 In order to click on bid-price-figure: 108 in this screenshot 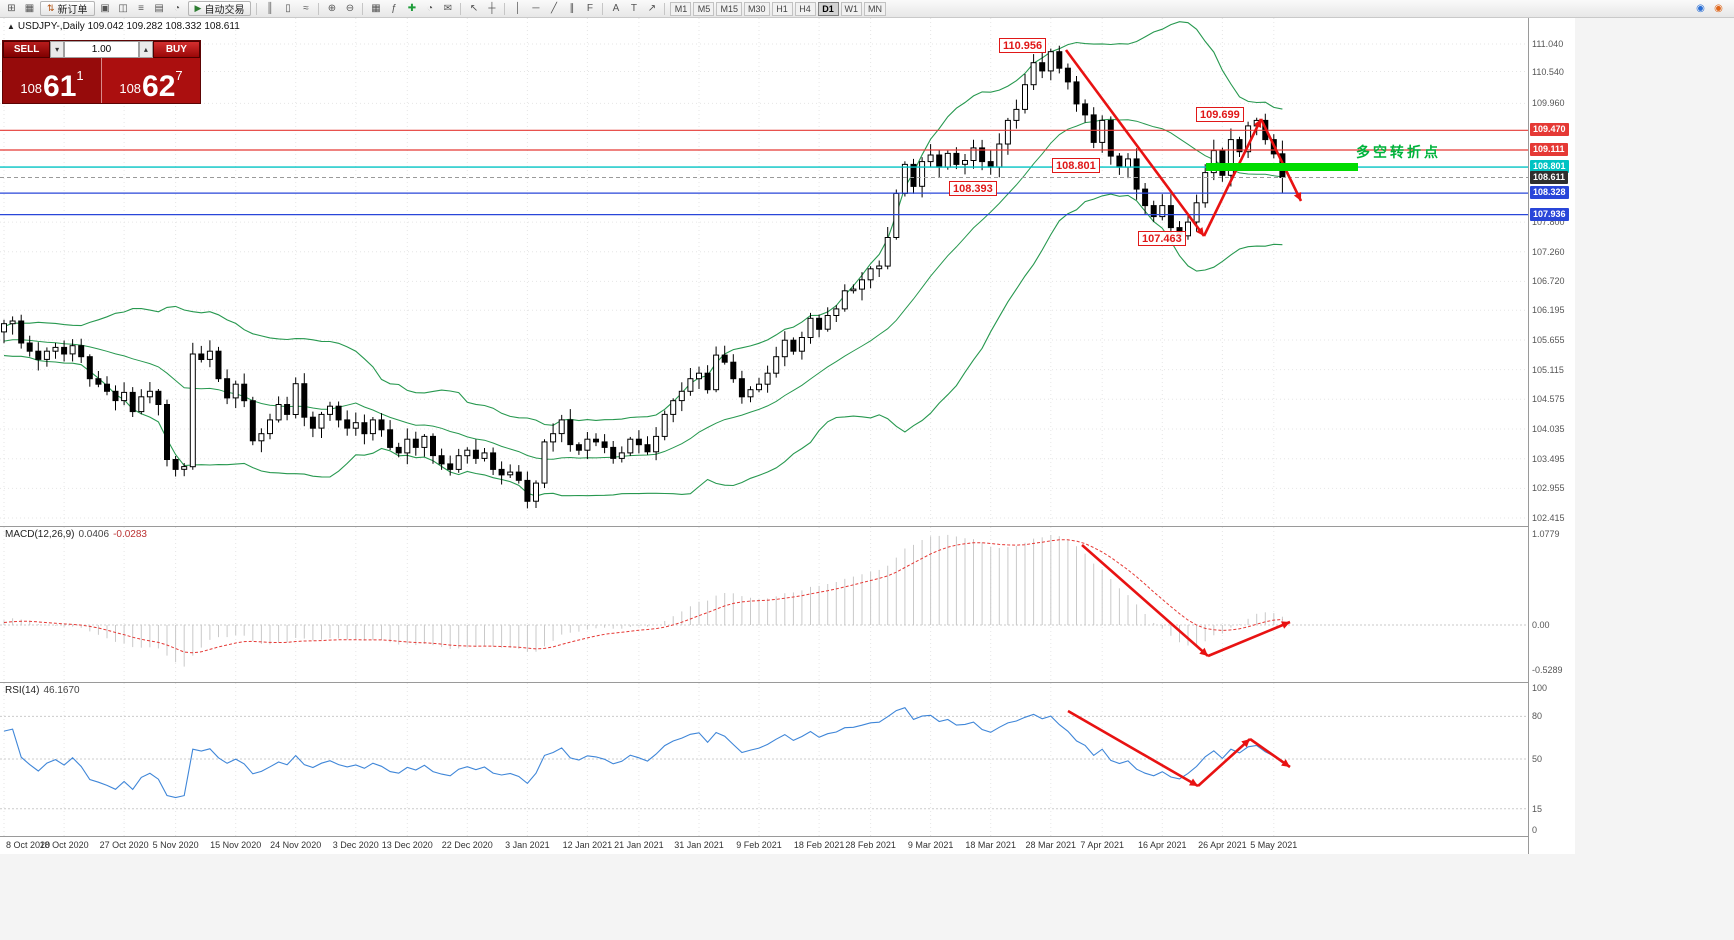, I will do `click(31, 88)`.